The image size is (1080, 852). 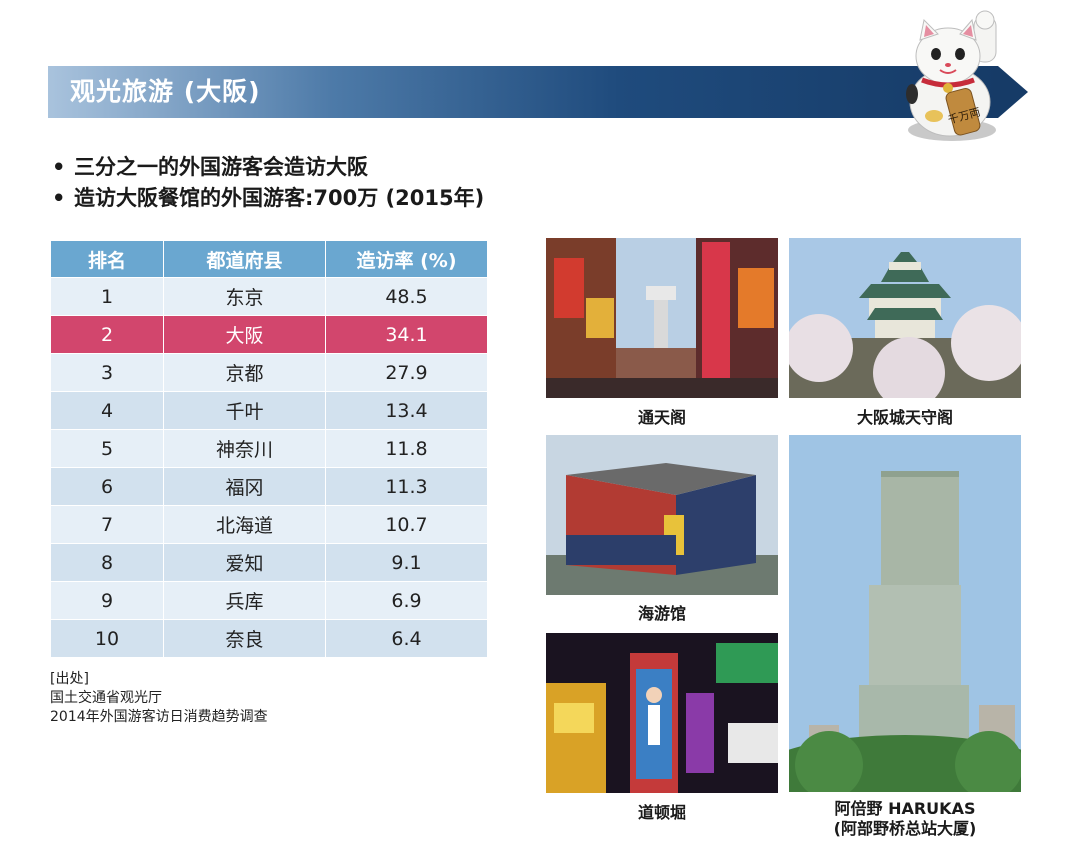 What do you see at coordinates (406, 524) in the screenshot?
I see `cell-rate: 10.7` at bounding box center [406, 524].